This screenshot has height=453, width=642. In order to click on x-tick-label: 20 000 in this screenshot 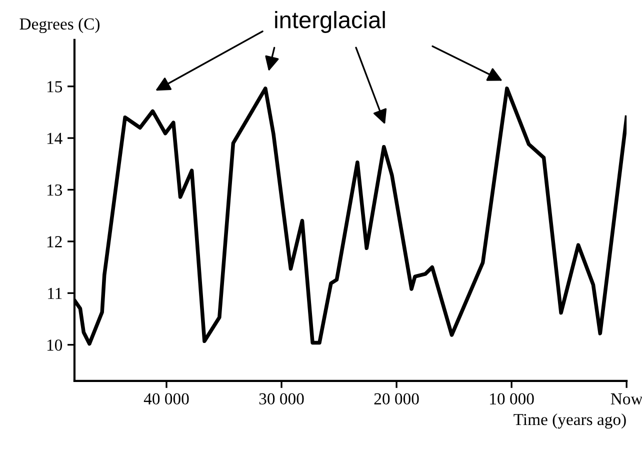, I will do `click(396, 399)`.